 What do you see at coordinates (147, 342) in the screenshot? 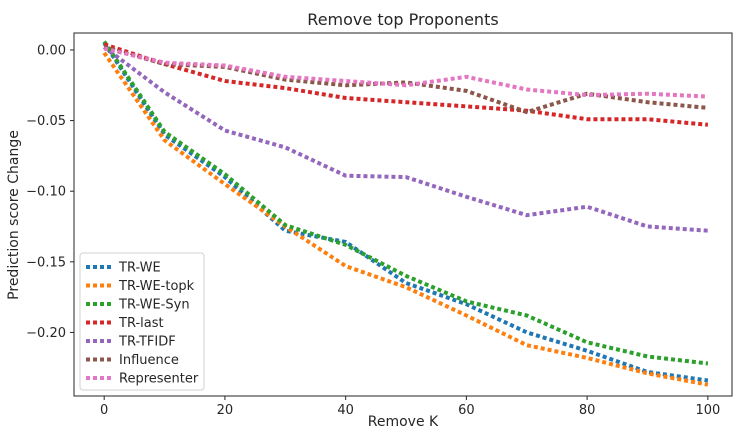
I see `legend-label-tr-tfidf: TR-TFIDF` at bounding box center [147, 342].